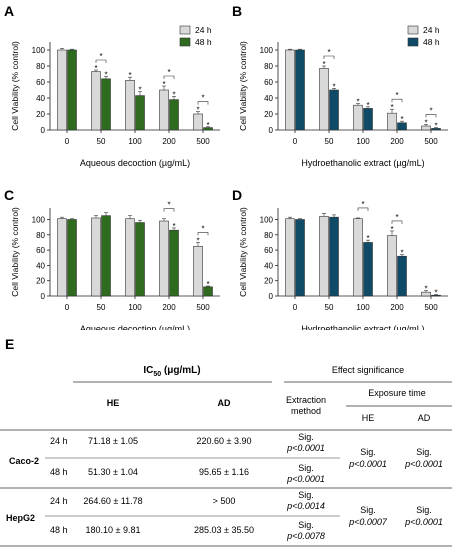 This screenshot has height=550, width=452. Describe the element at coordinates (113, 441) in the screenshot. I see `he-value-cell: 71.18 ± 1.05` at that location.